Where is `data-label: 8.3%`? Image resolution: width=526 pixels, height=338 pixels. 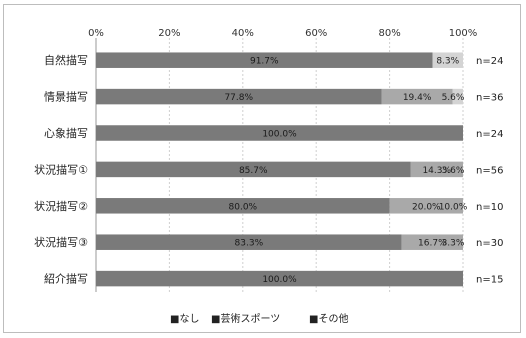
data-label: 8.3% is located at coordinates (447, 62).